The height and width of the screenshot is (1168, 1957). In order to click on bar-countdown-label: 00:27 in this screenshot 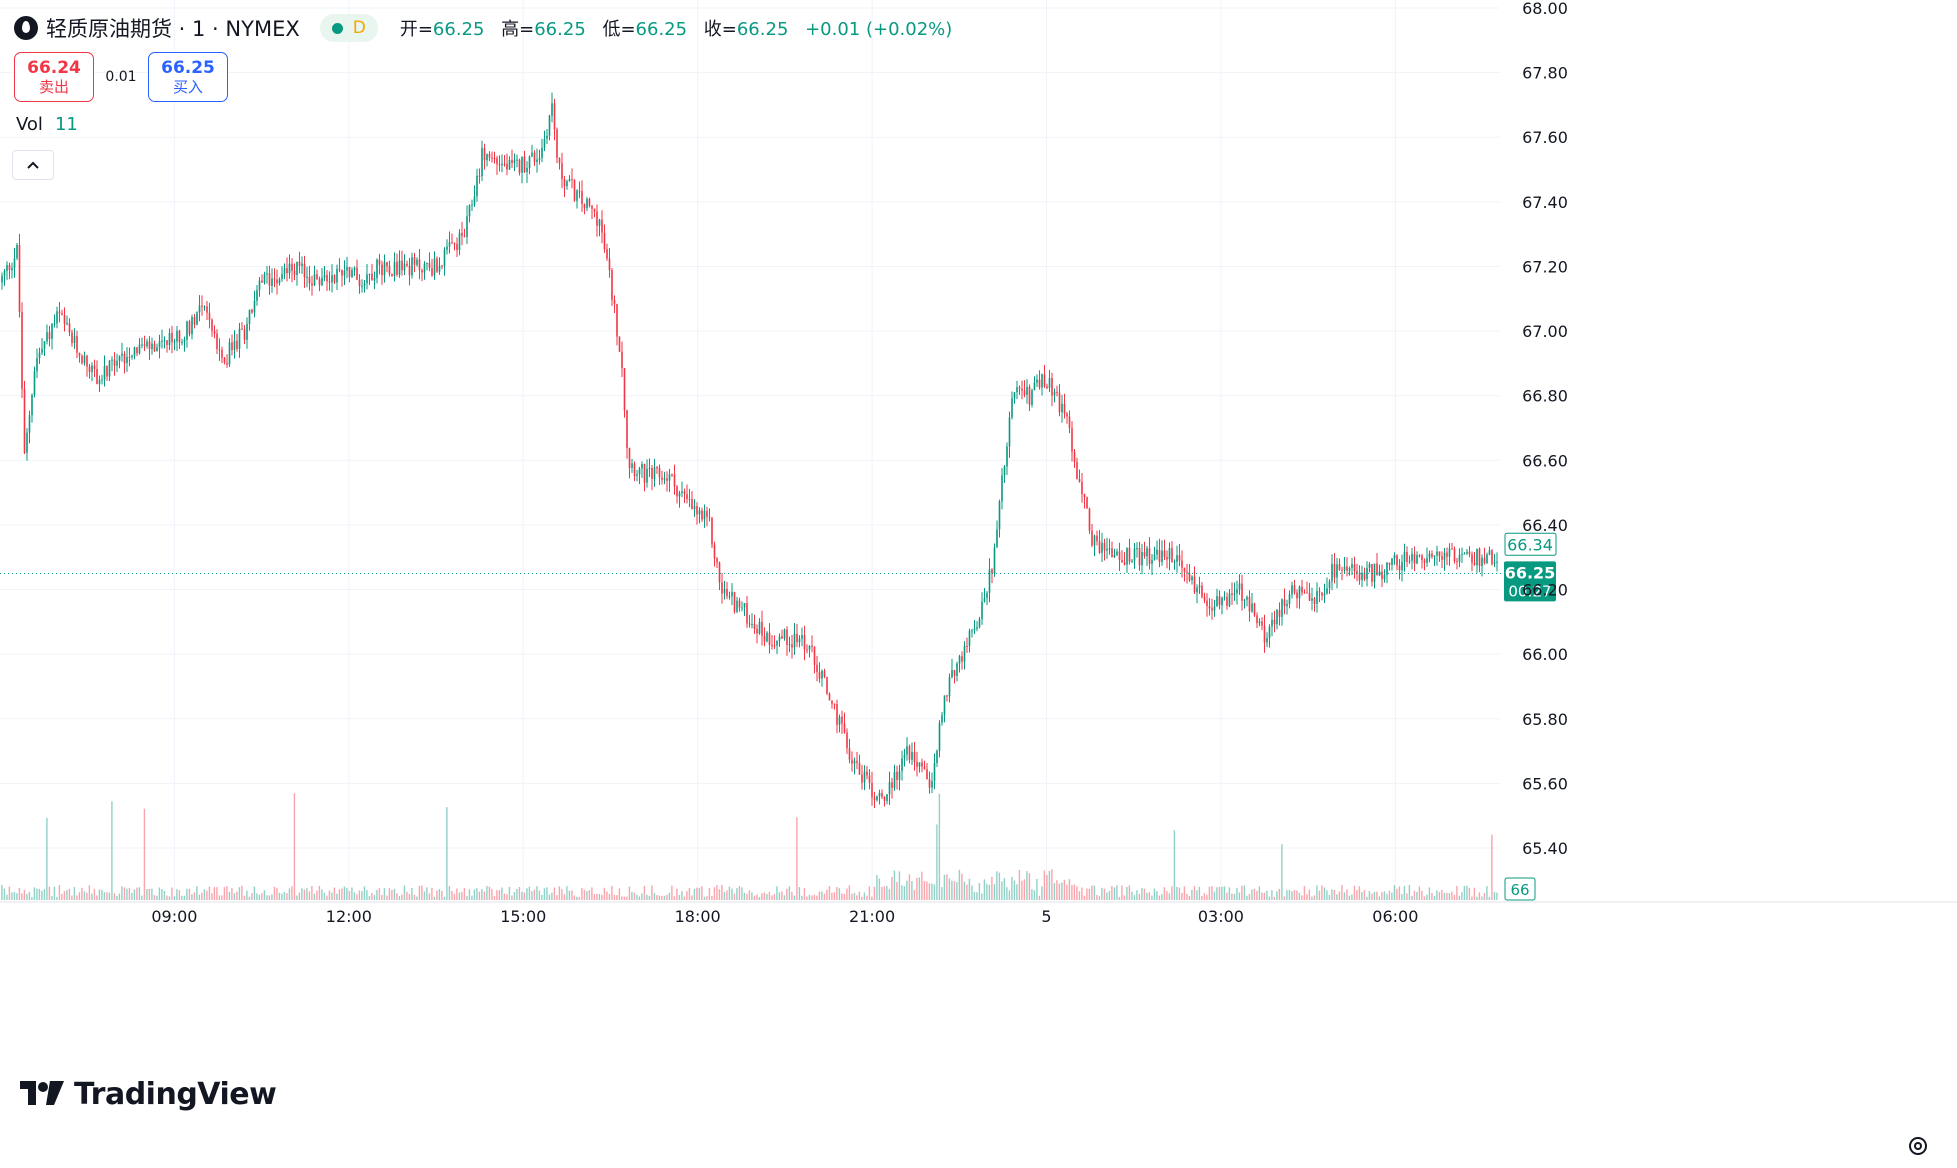, I will do `click(1529, 591)`.